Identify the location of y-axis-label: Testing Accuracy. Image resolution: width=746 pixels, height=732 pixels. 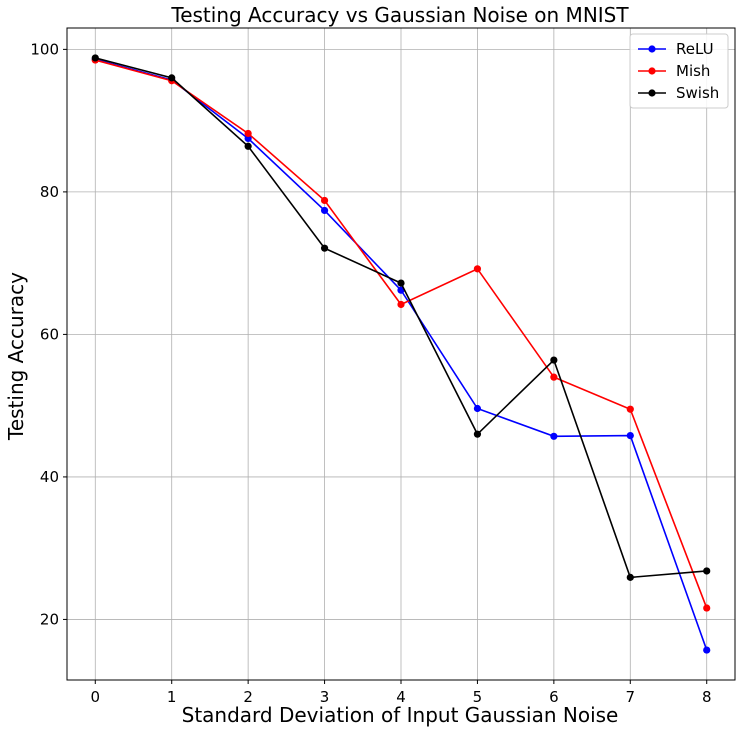
(16, 356).